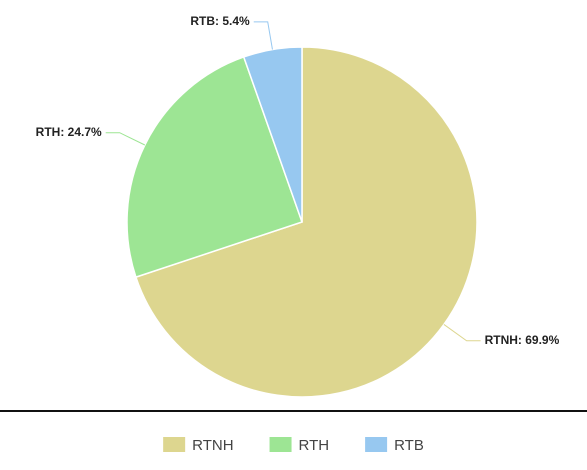  I want to click on legend-label: RTNH, so click(212, 445).